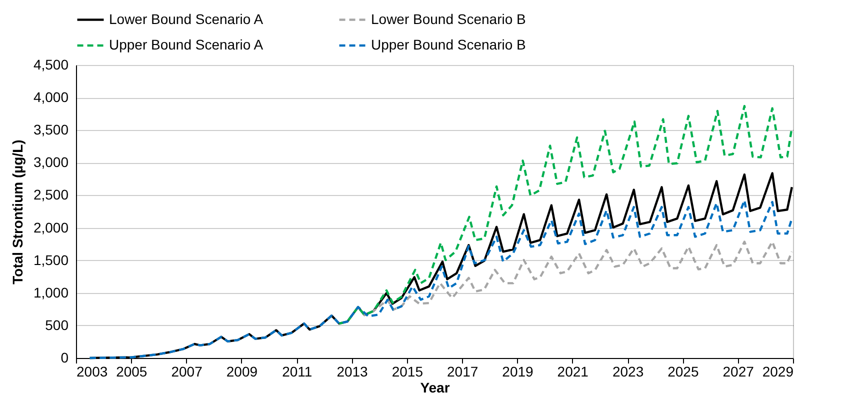  Describe the element at coordinates (51, 130) in the screenshot. I see `y-tick-label: 3,500` at that location.